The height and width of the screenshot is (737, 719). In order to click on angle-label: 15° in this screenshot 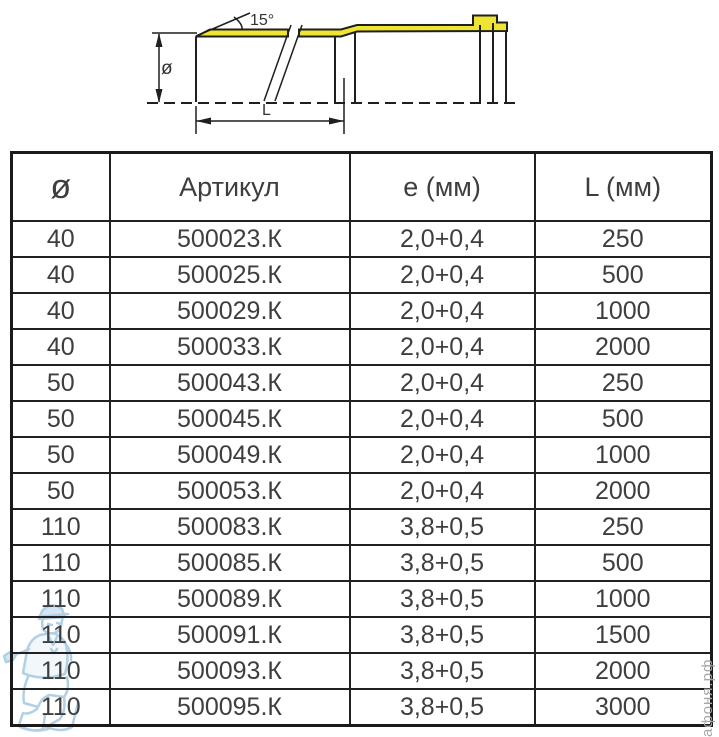, I will do `click(262, 20)`.